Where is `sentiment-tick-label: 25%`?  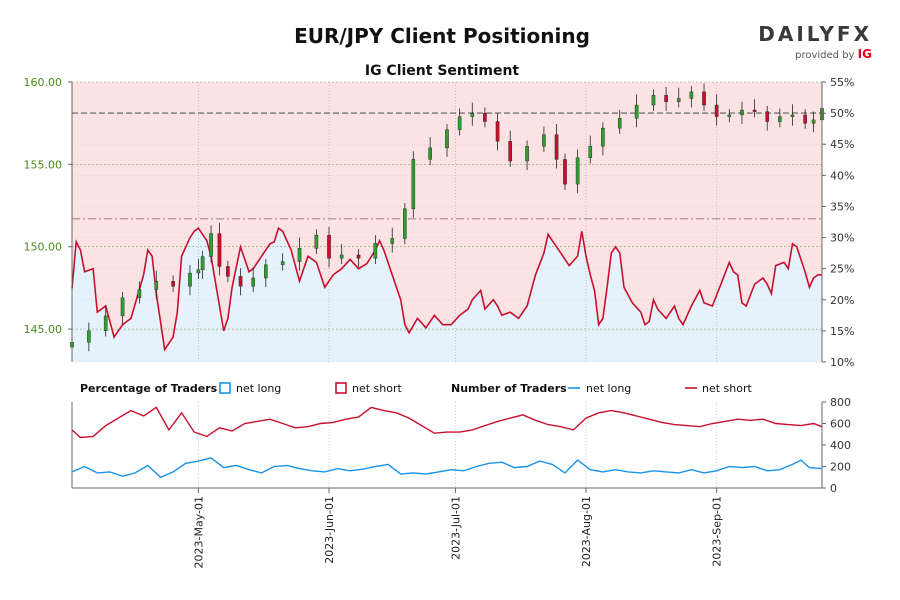
sentiment-tick-label: 25% is located at coordinates (842, 269).